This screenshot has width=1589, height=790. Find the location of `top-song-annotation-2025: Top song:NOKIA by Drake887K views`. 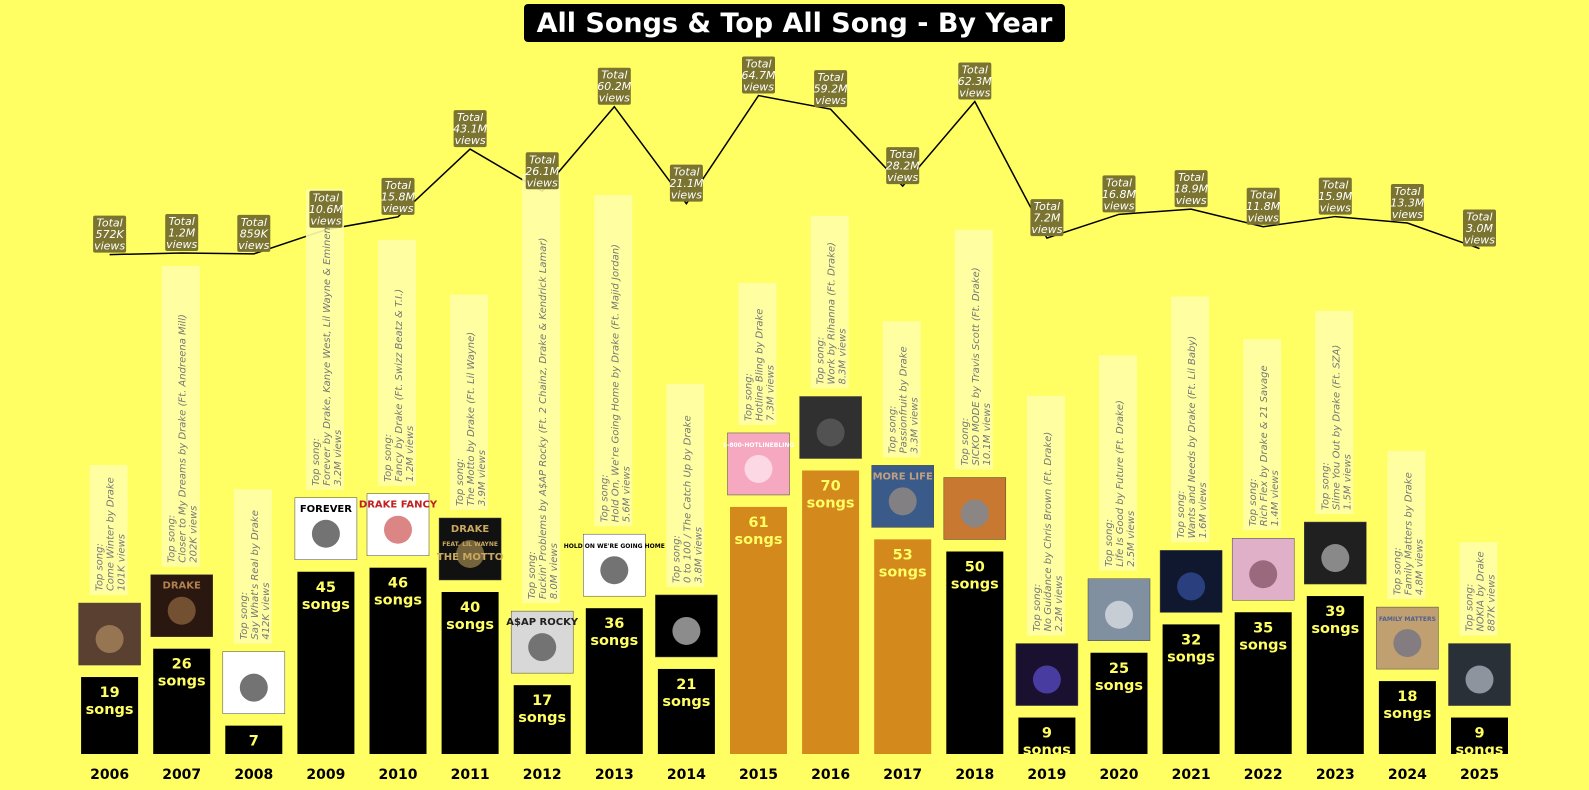

top-song-annotation-2025: Top song:NOKIA by Drake887K views is located at coordinates (1478, 589).